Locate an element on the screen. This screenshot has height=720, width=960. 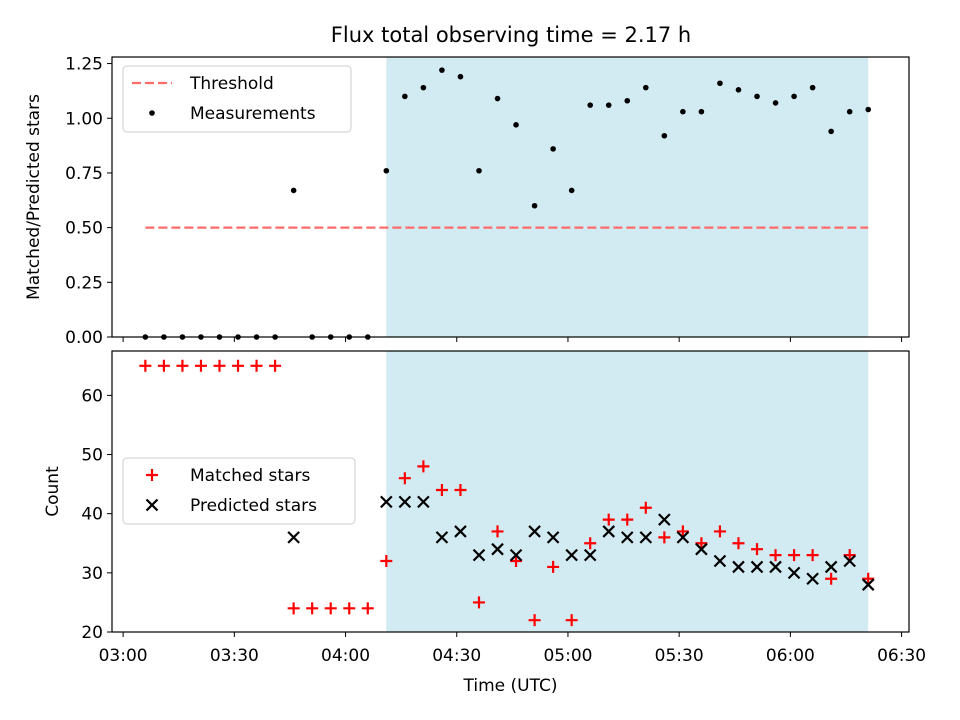
top-legend-label: Measurements is located at coordinates (253, 114).